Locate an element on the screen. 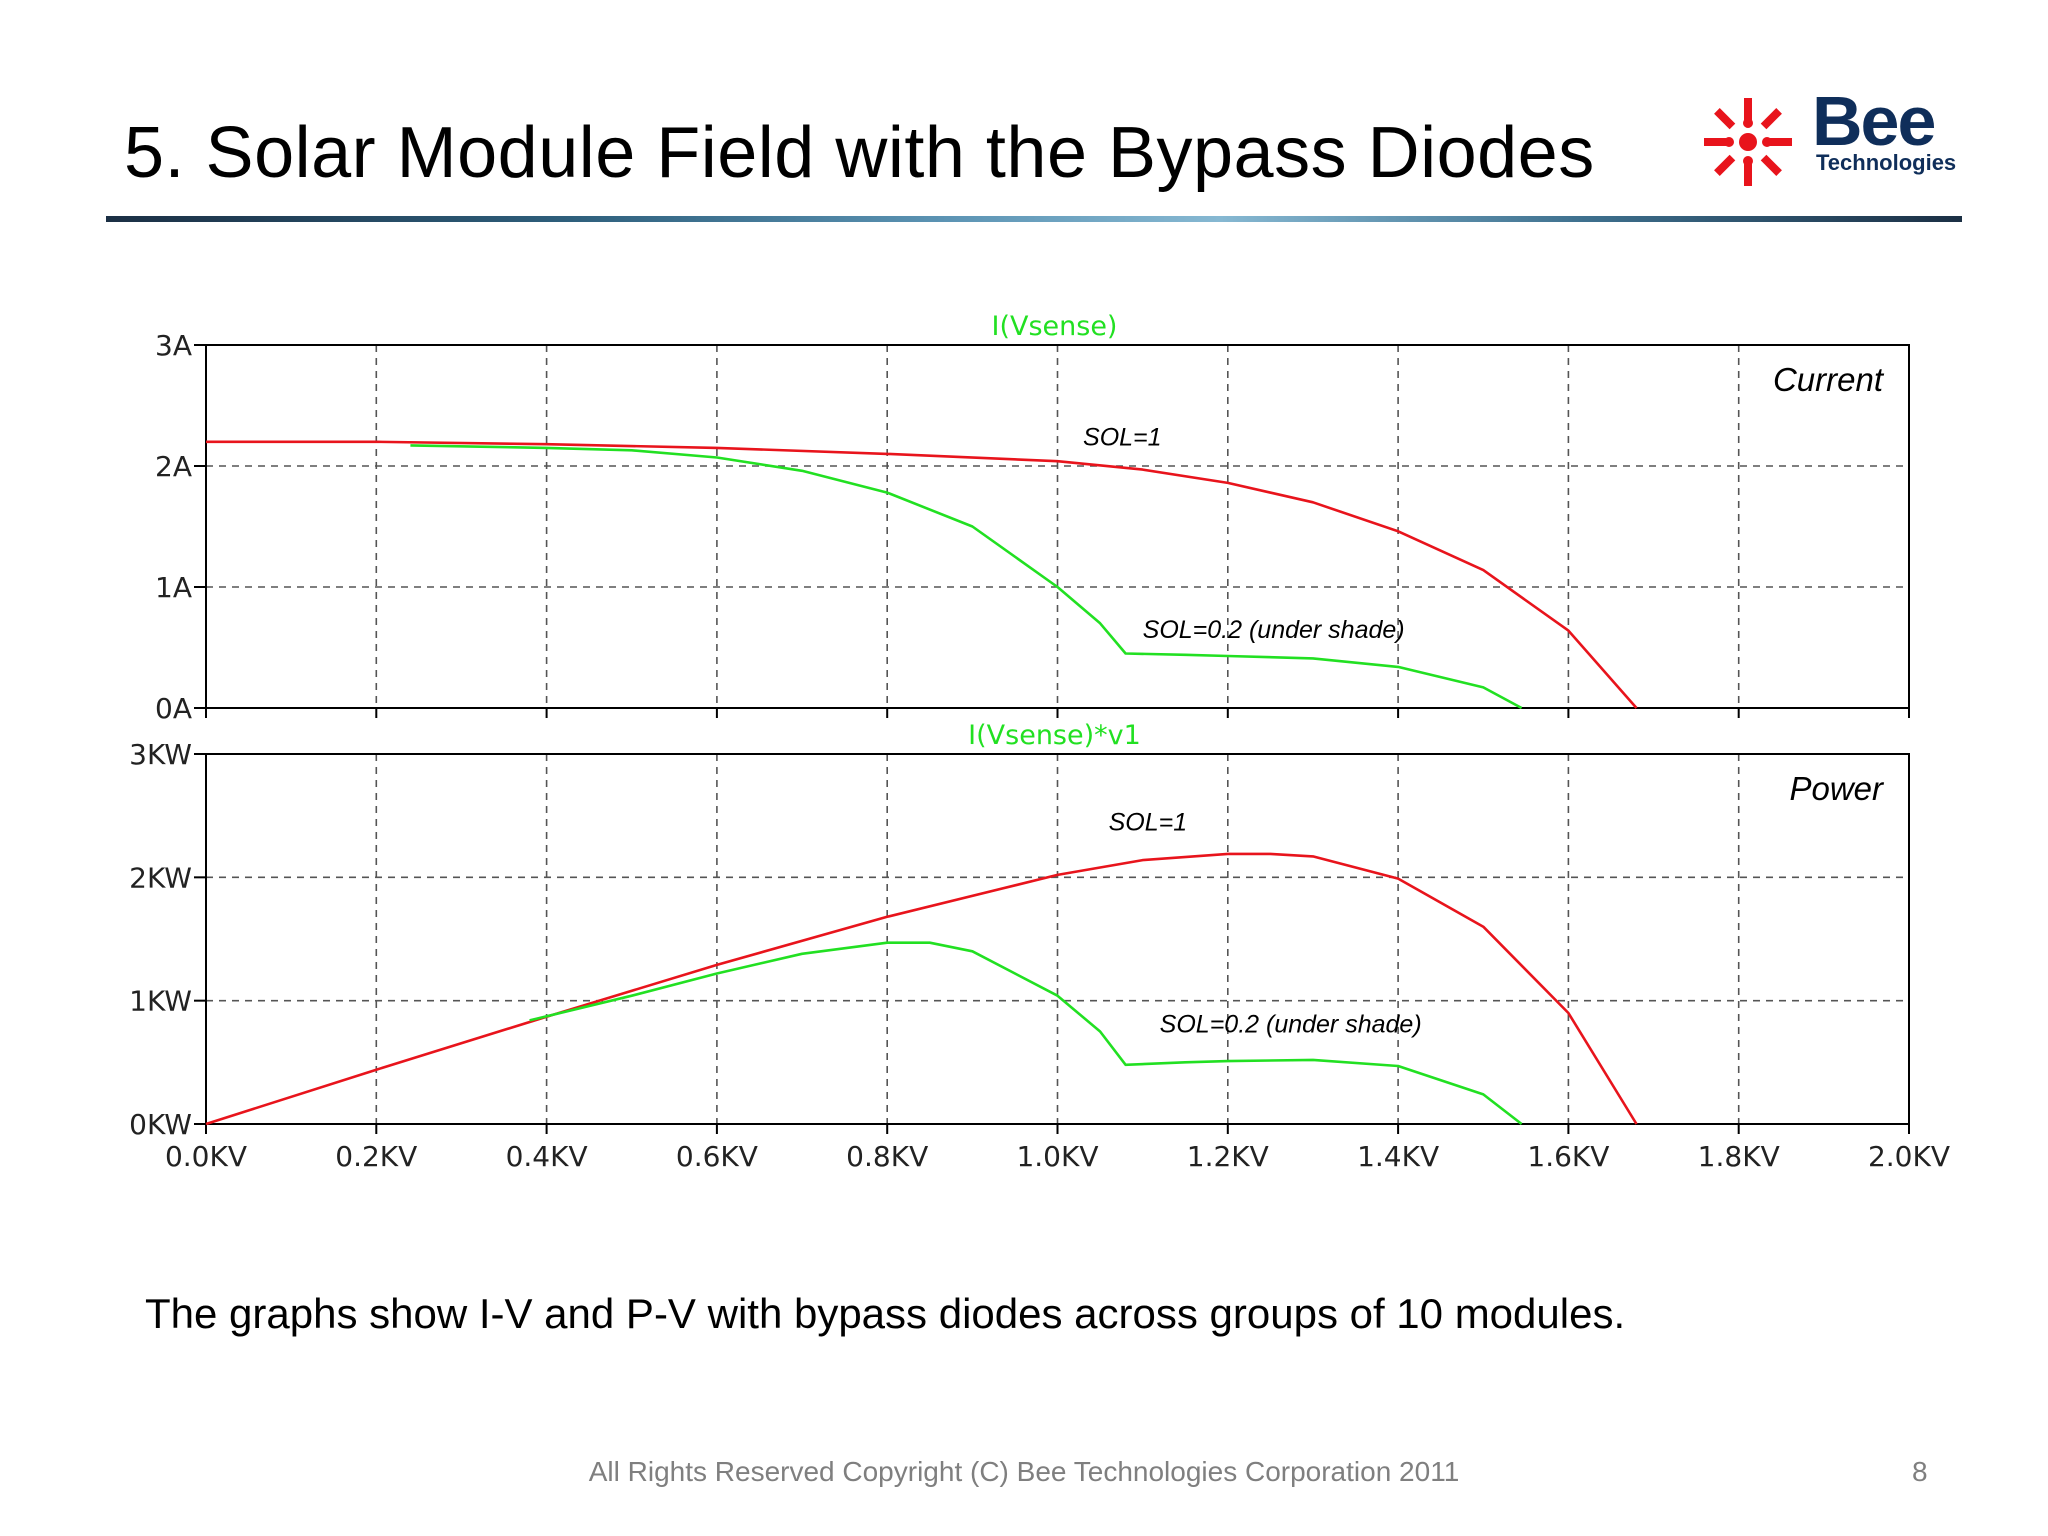 The height and width of the screenshot is (1536, 2048). x-tick-label: 0.0KV is located at coordinates (206, 1156).